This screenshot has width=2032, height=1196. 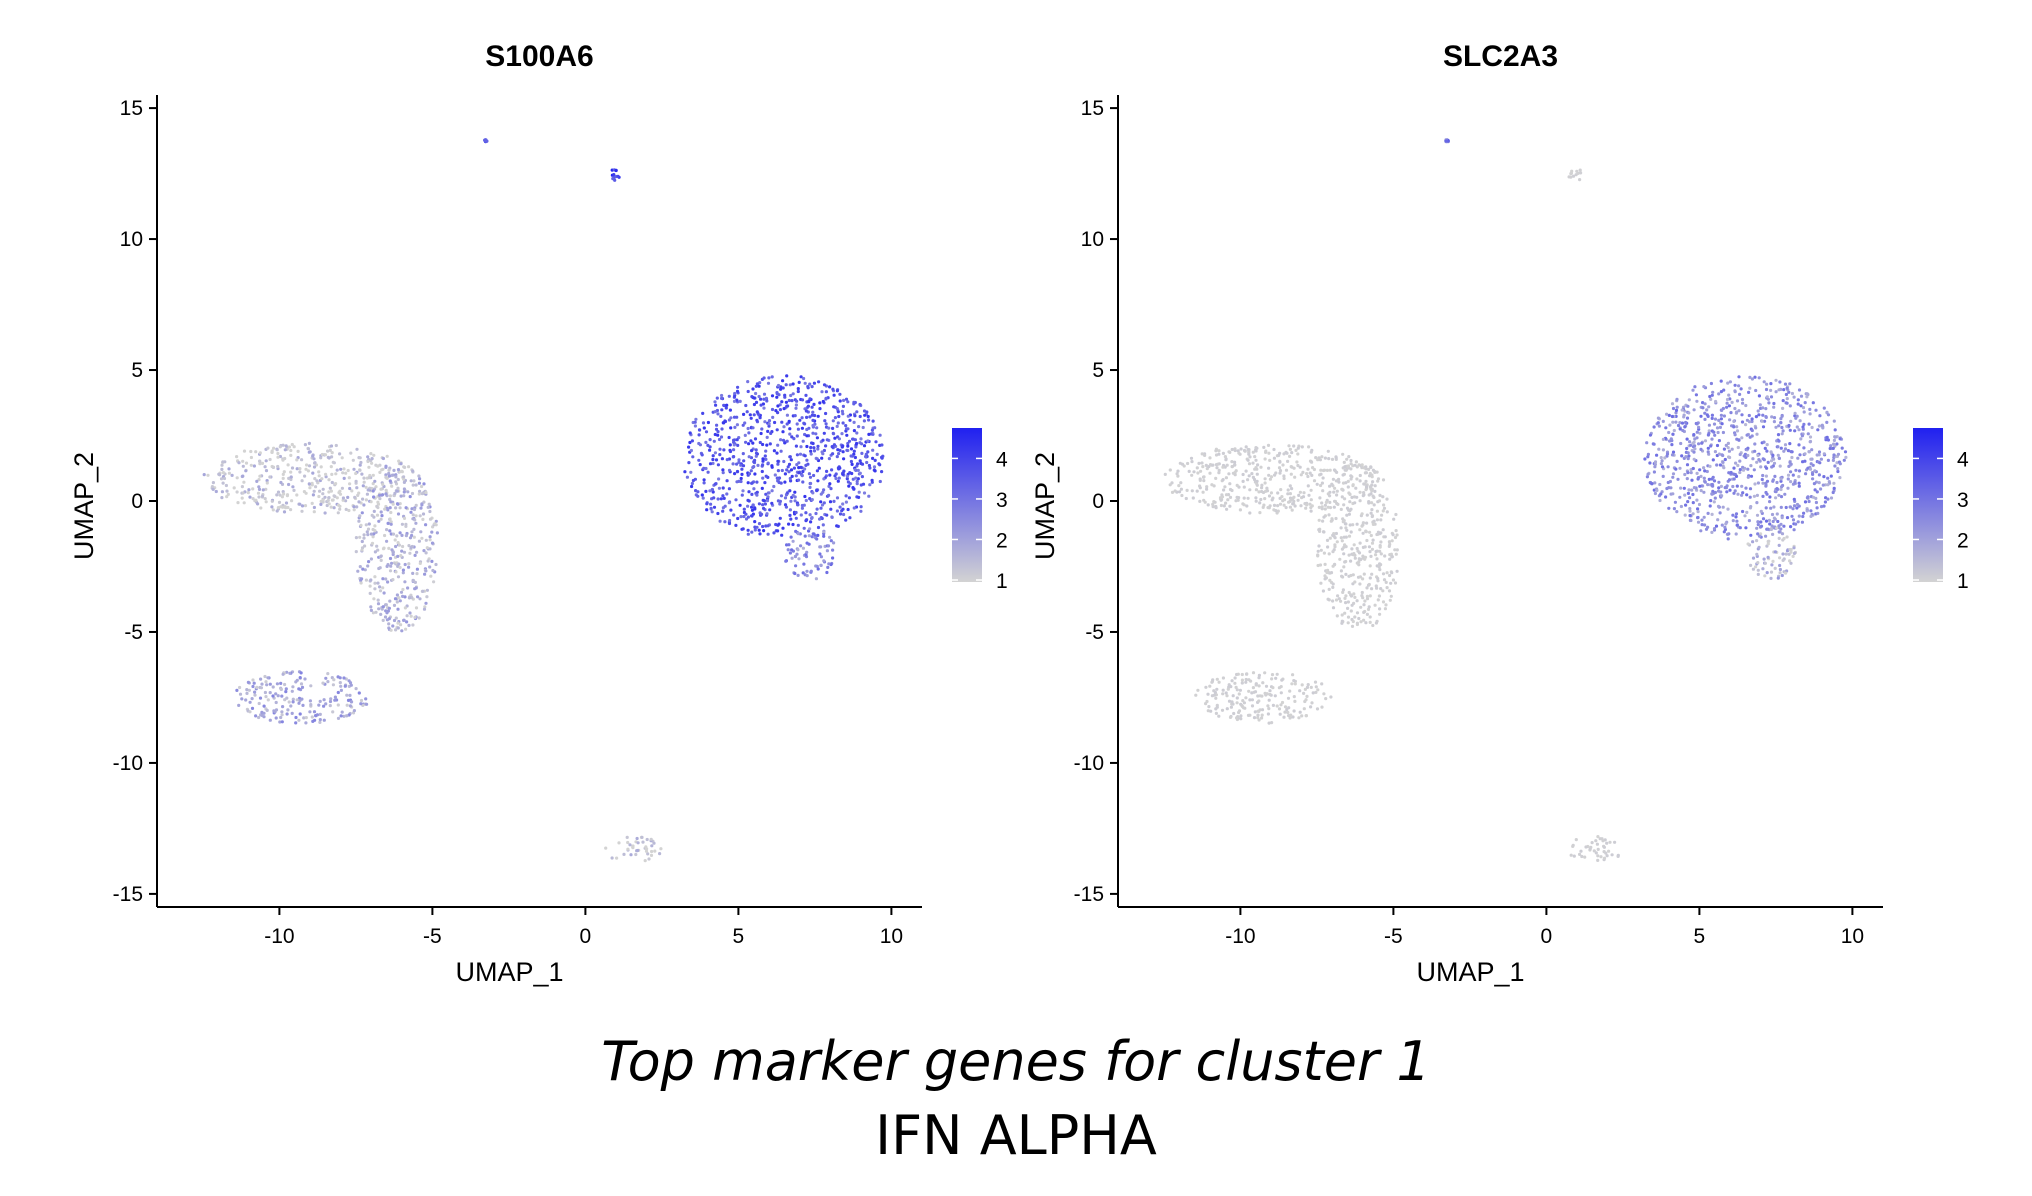 What do you see at coordinates (84, 506) in the screenshot?
I see `y-axis-label: UMAP_2` at bounding box center [84, 506].